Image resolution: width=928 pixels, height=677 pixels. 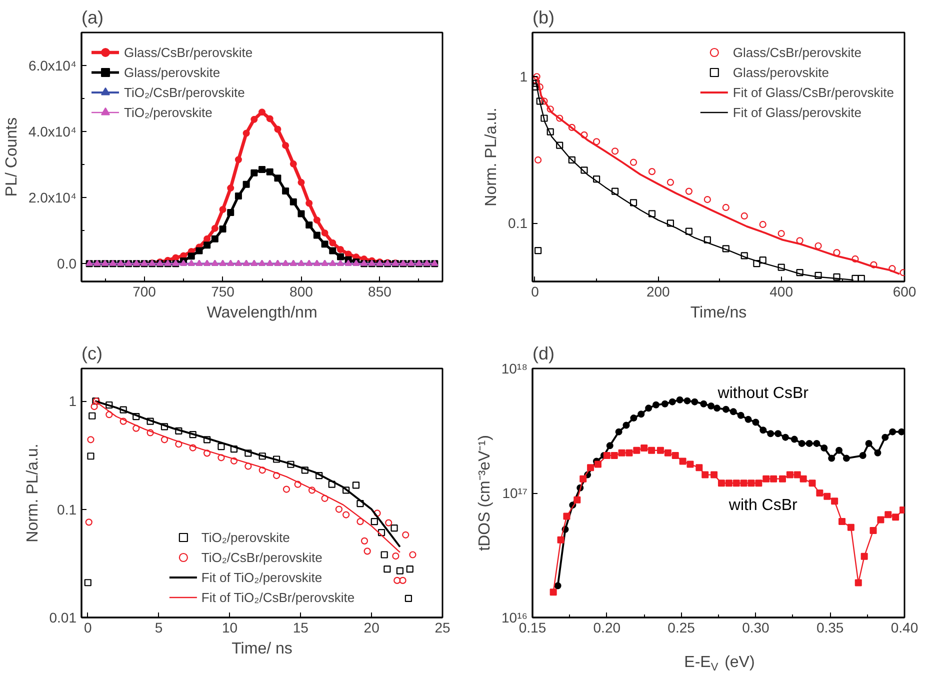 I want to click on x-tick-label: 25, so click(x=442, y=628).